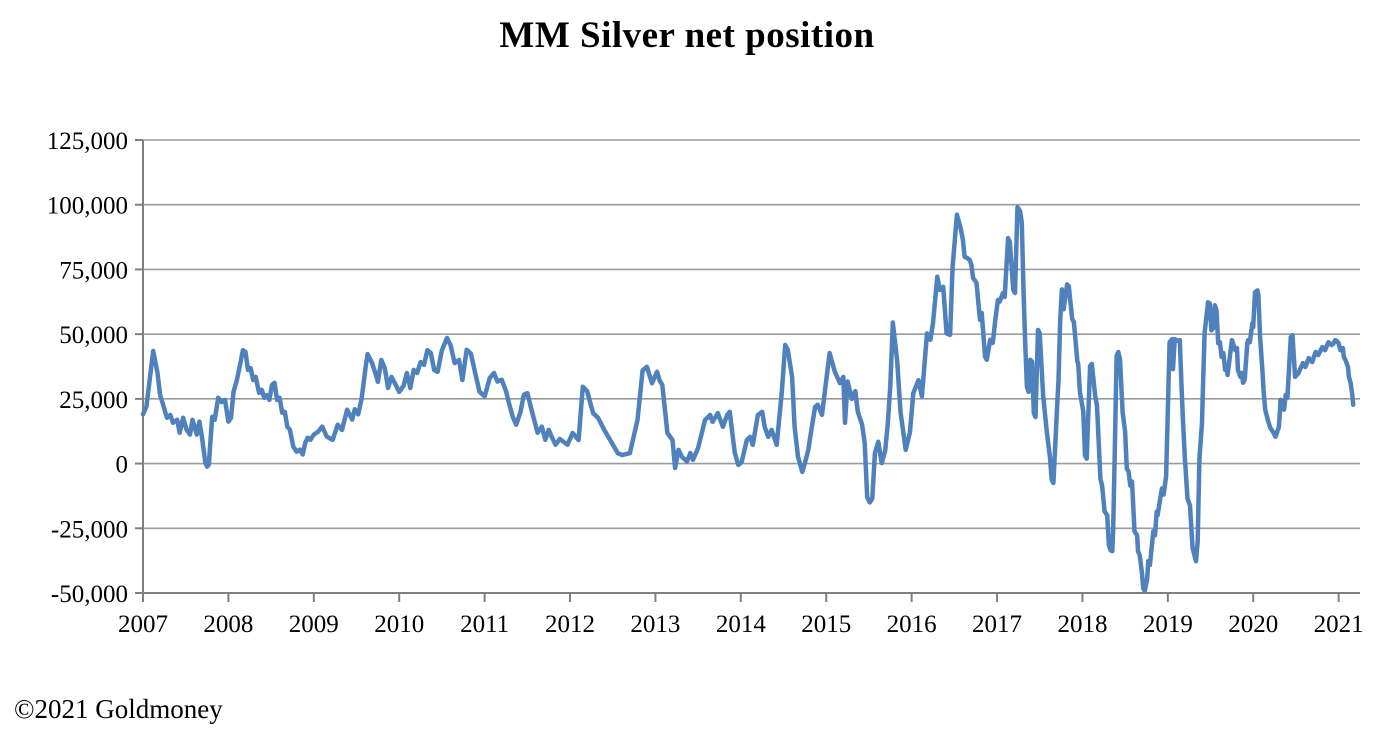  Describe the element at coordinates (93, 400) in the screenshot. I see `y-tick-label: 25,000` at that location.